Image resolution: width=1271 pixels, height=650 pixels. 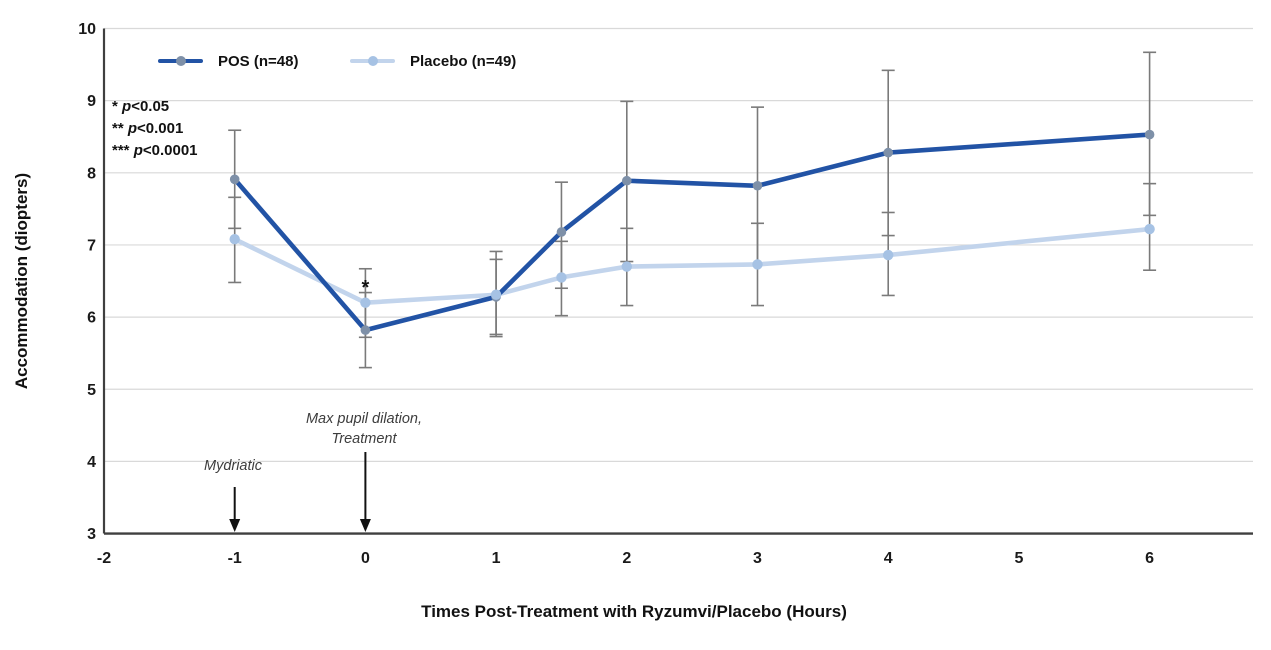 I want to click on y-tick-label: 8, so click(x=91, y=173).